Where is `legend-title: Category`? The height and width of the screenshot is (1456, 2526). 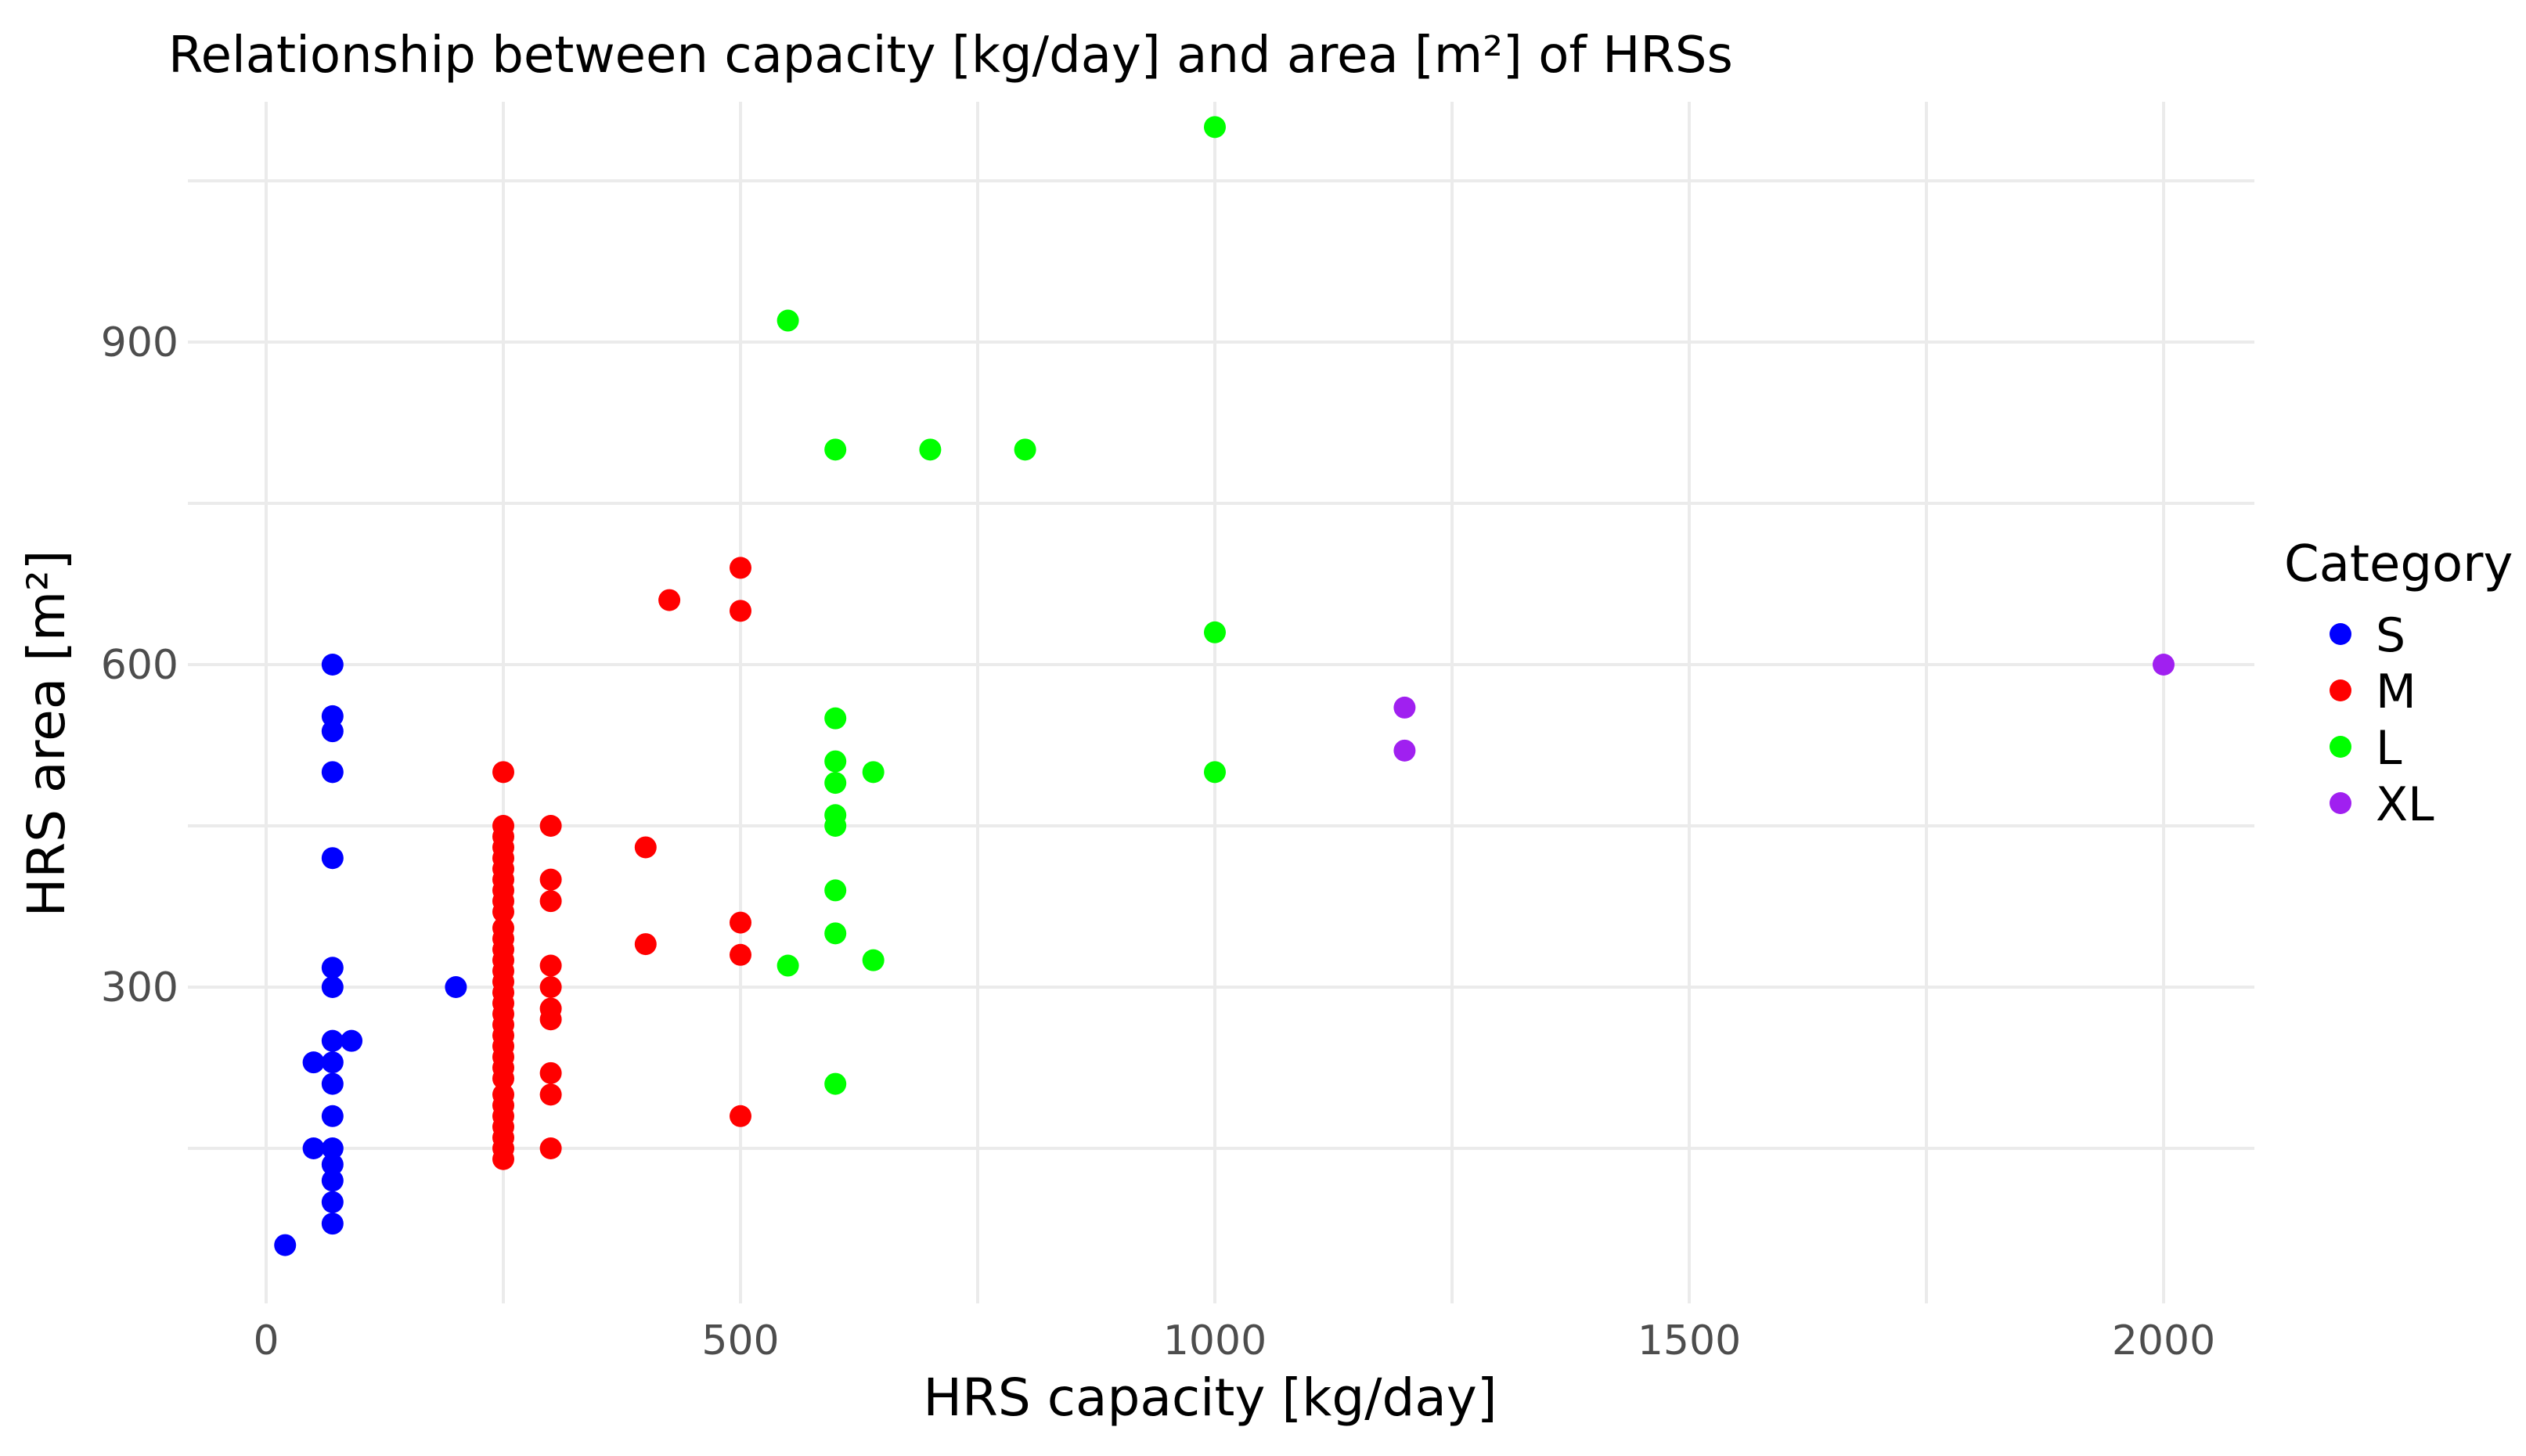
legend-title: Category is located at coordinates (2398, 564).